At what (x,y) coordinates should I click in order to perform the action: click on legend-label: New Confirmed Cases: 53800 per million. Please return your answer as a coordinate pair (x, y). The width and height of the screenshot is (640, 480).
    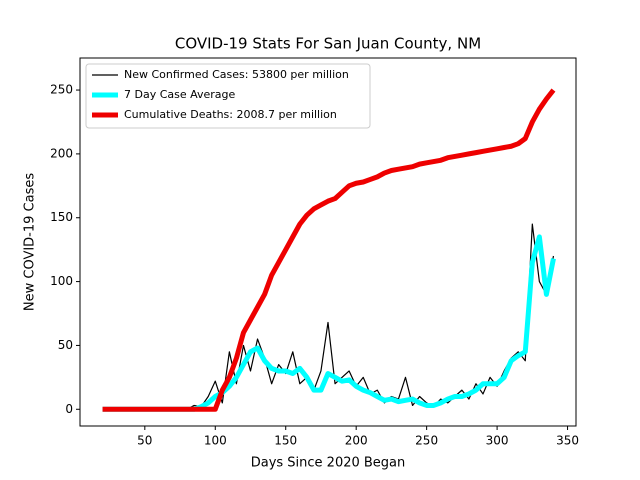
    Looking at the image, I should click on (236, 74).